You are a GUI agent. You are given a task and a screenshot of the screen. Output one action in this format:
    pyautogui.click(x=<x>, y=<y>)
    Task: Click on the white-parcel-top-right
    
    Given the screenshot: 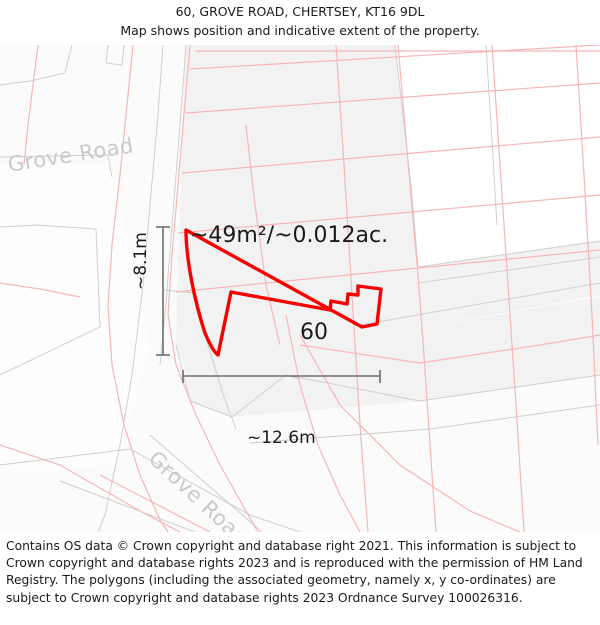 What is the action you would take?
    pyautogui.click(x=497, y=156)
    